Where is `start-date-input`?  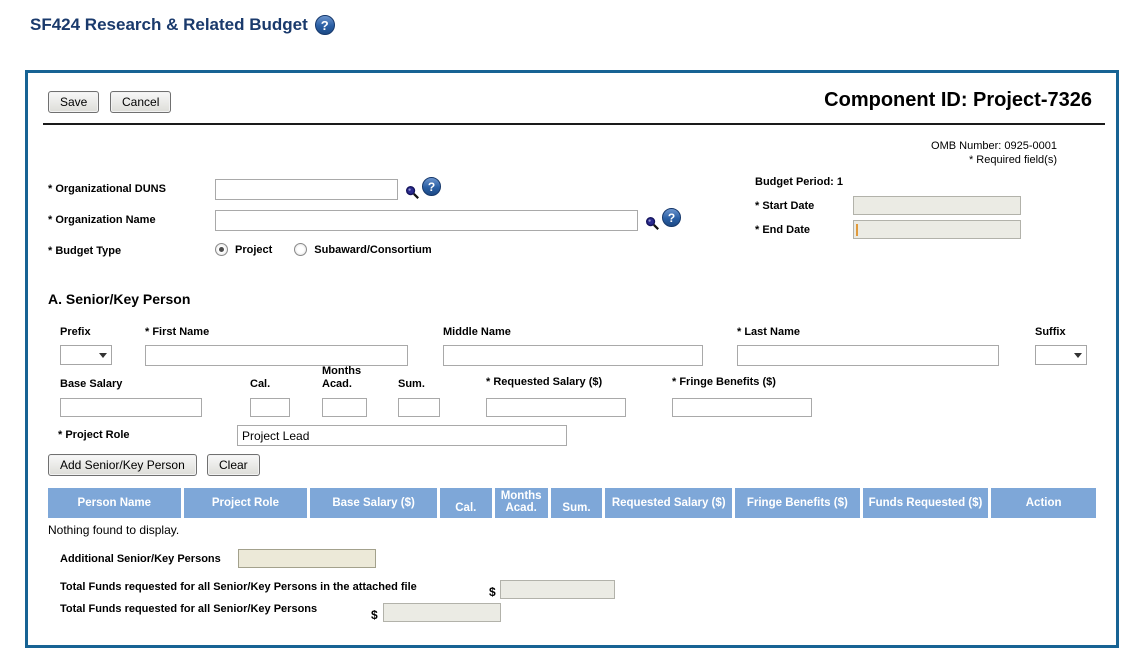
start-date-input is located at coordinates (937, 205).